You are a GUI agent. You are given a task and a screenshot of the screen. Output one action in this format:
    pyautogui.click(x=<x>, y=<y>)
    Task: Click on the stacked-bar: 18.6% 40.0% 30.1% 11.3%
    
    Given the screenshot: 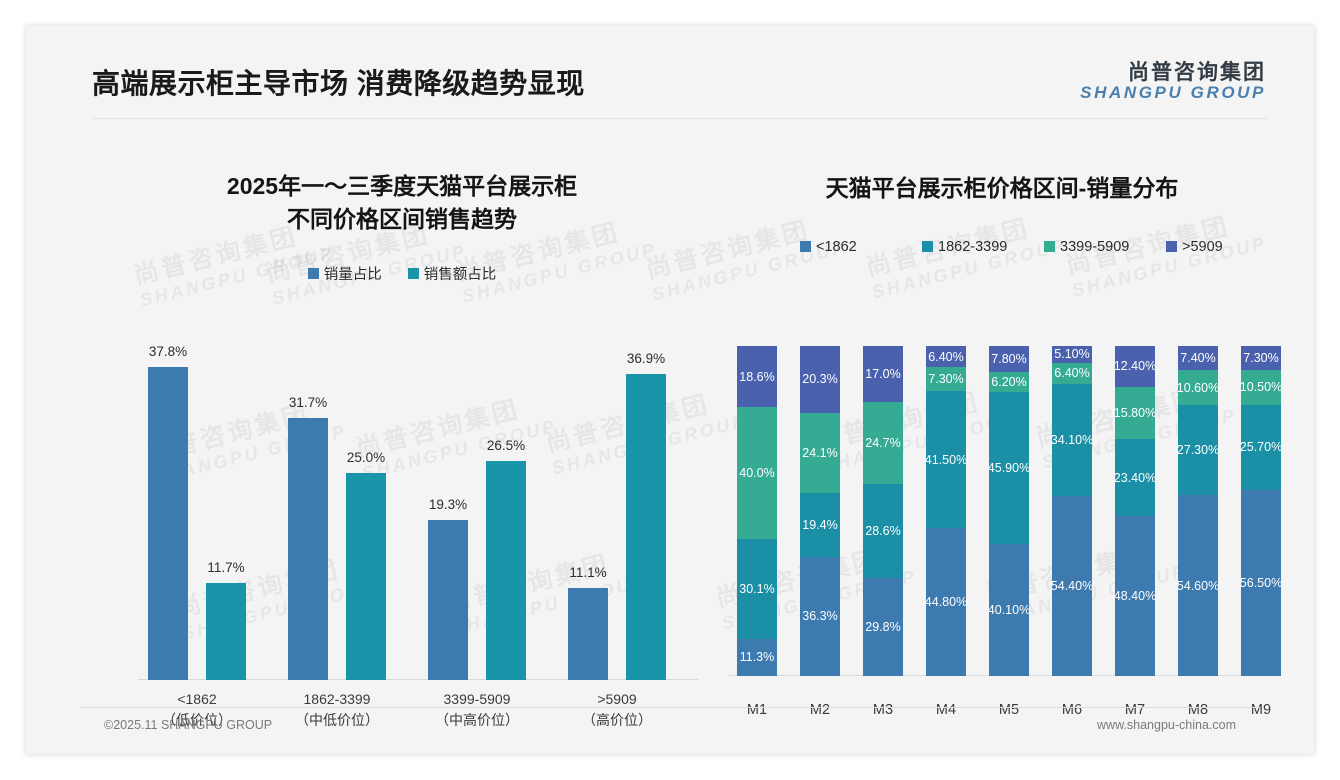 What is the action you would take?
    pyautogui.click(x=757, y=511)
    